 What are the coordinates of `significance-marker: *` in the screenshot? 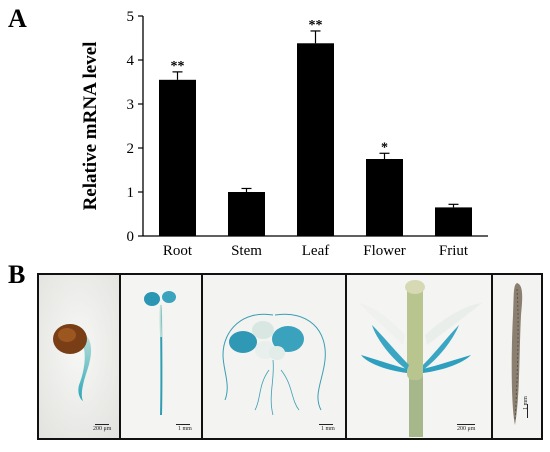 It's located at (384, 147).